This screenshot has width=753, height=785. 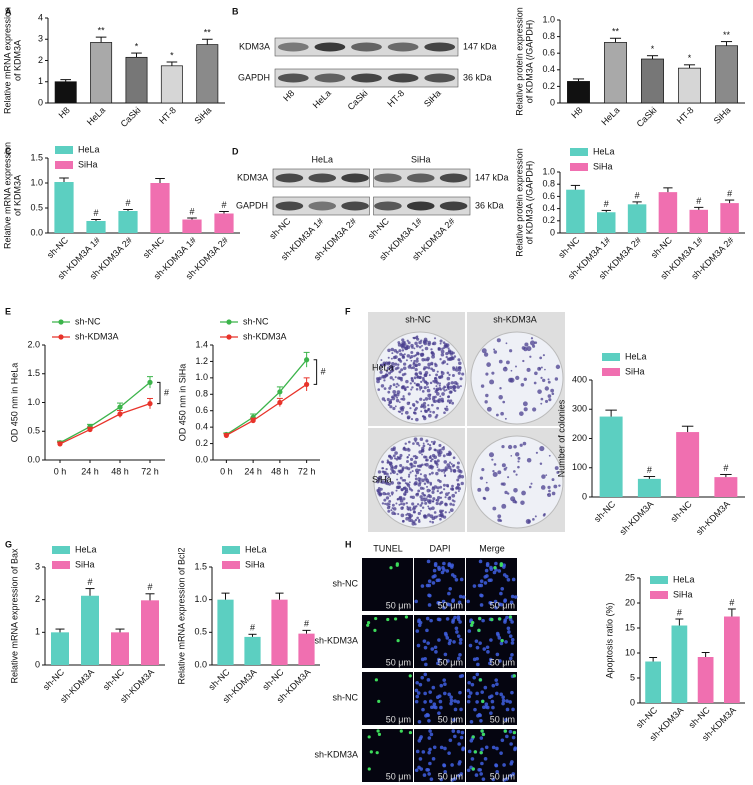 What do you see at coordinates (137, 46) in the screenshot?
I see `significance: *` at bounding box center [137, 46].